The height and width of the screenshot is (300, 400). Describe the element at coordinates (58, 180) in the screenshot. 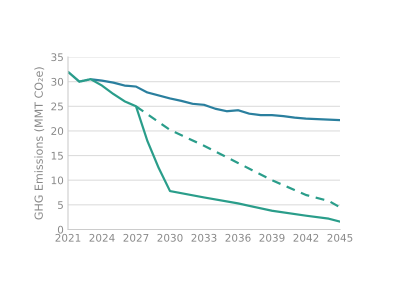

I see `y-tick-label: 10` at that location.